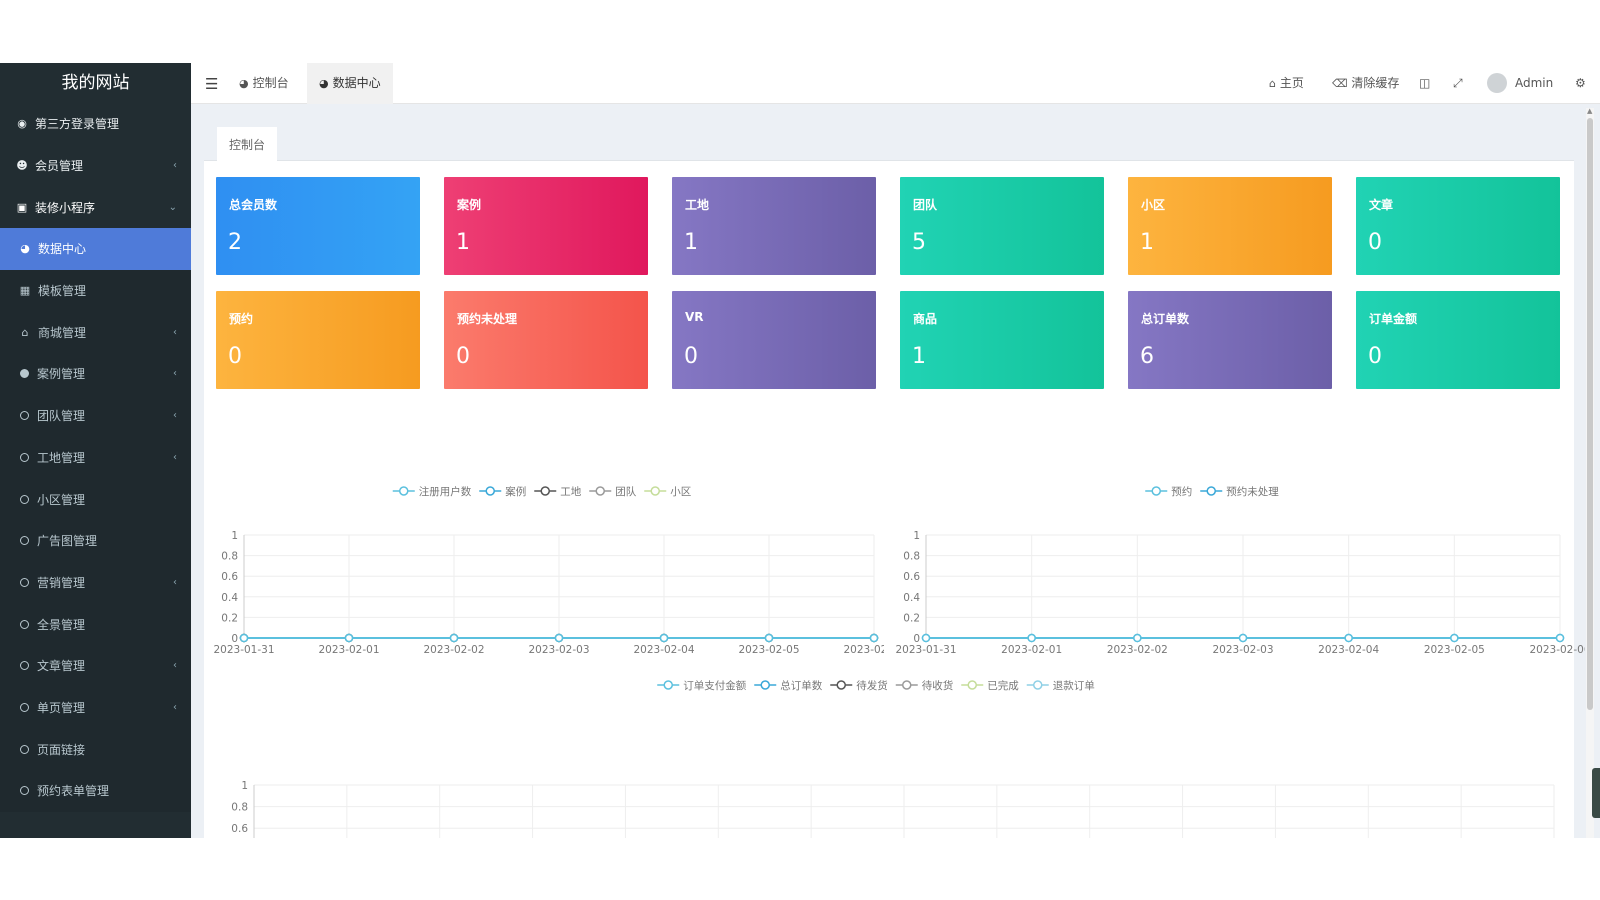  Describe the element at coordinates (95, 665) in the screenshot. I see `sidebar-item-articles: 文章管理 ‹` at that location.